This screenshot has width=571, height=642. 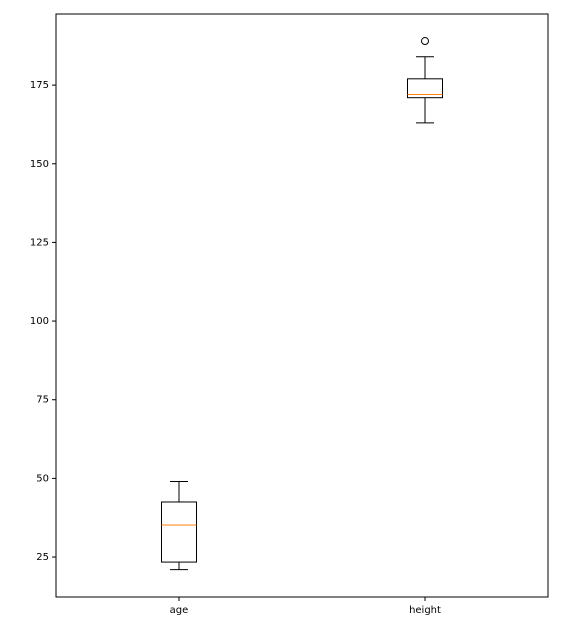 I want to click on x-tick-label: age, so click(x=179, y=610).